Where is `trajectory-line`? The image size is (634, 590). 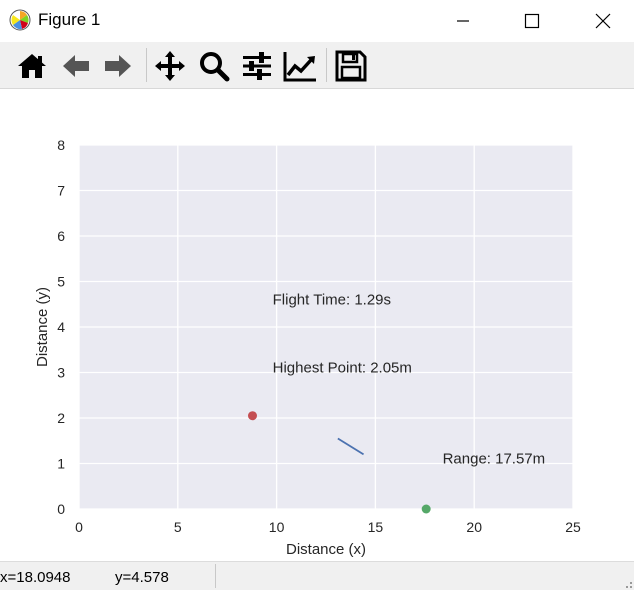
trajectory-line is located at coordinates (351, 446).